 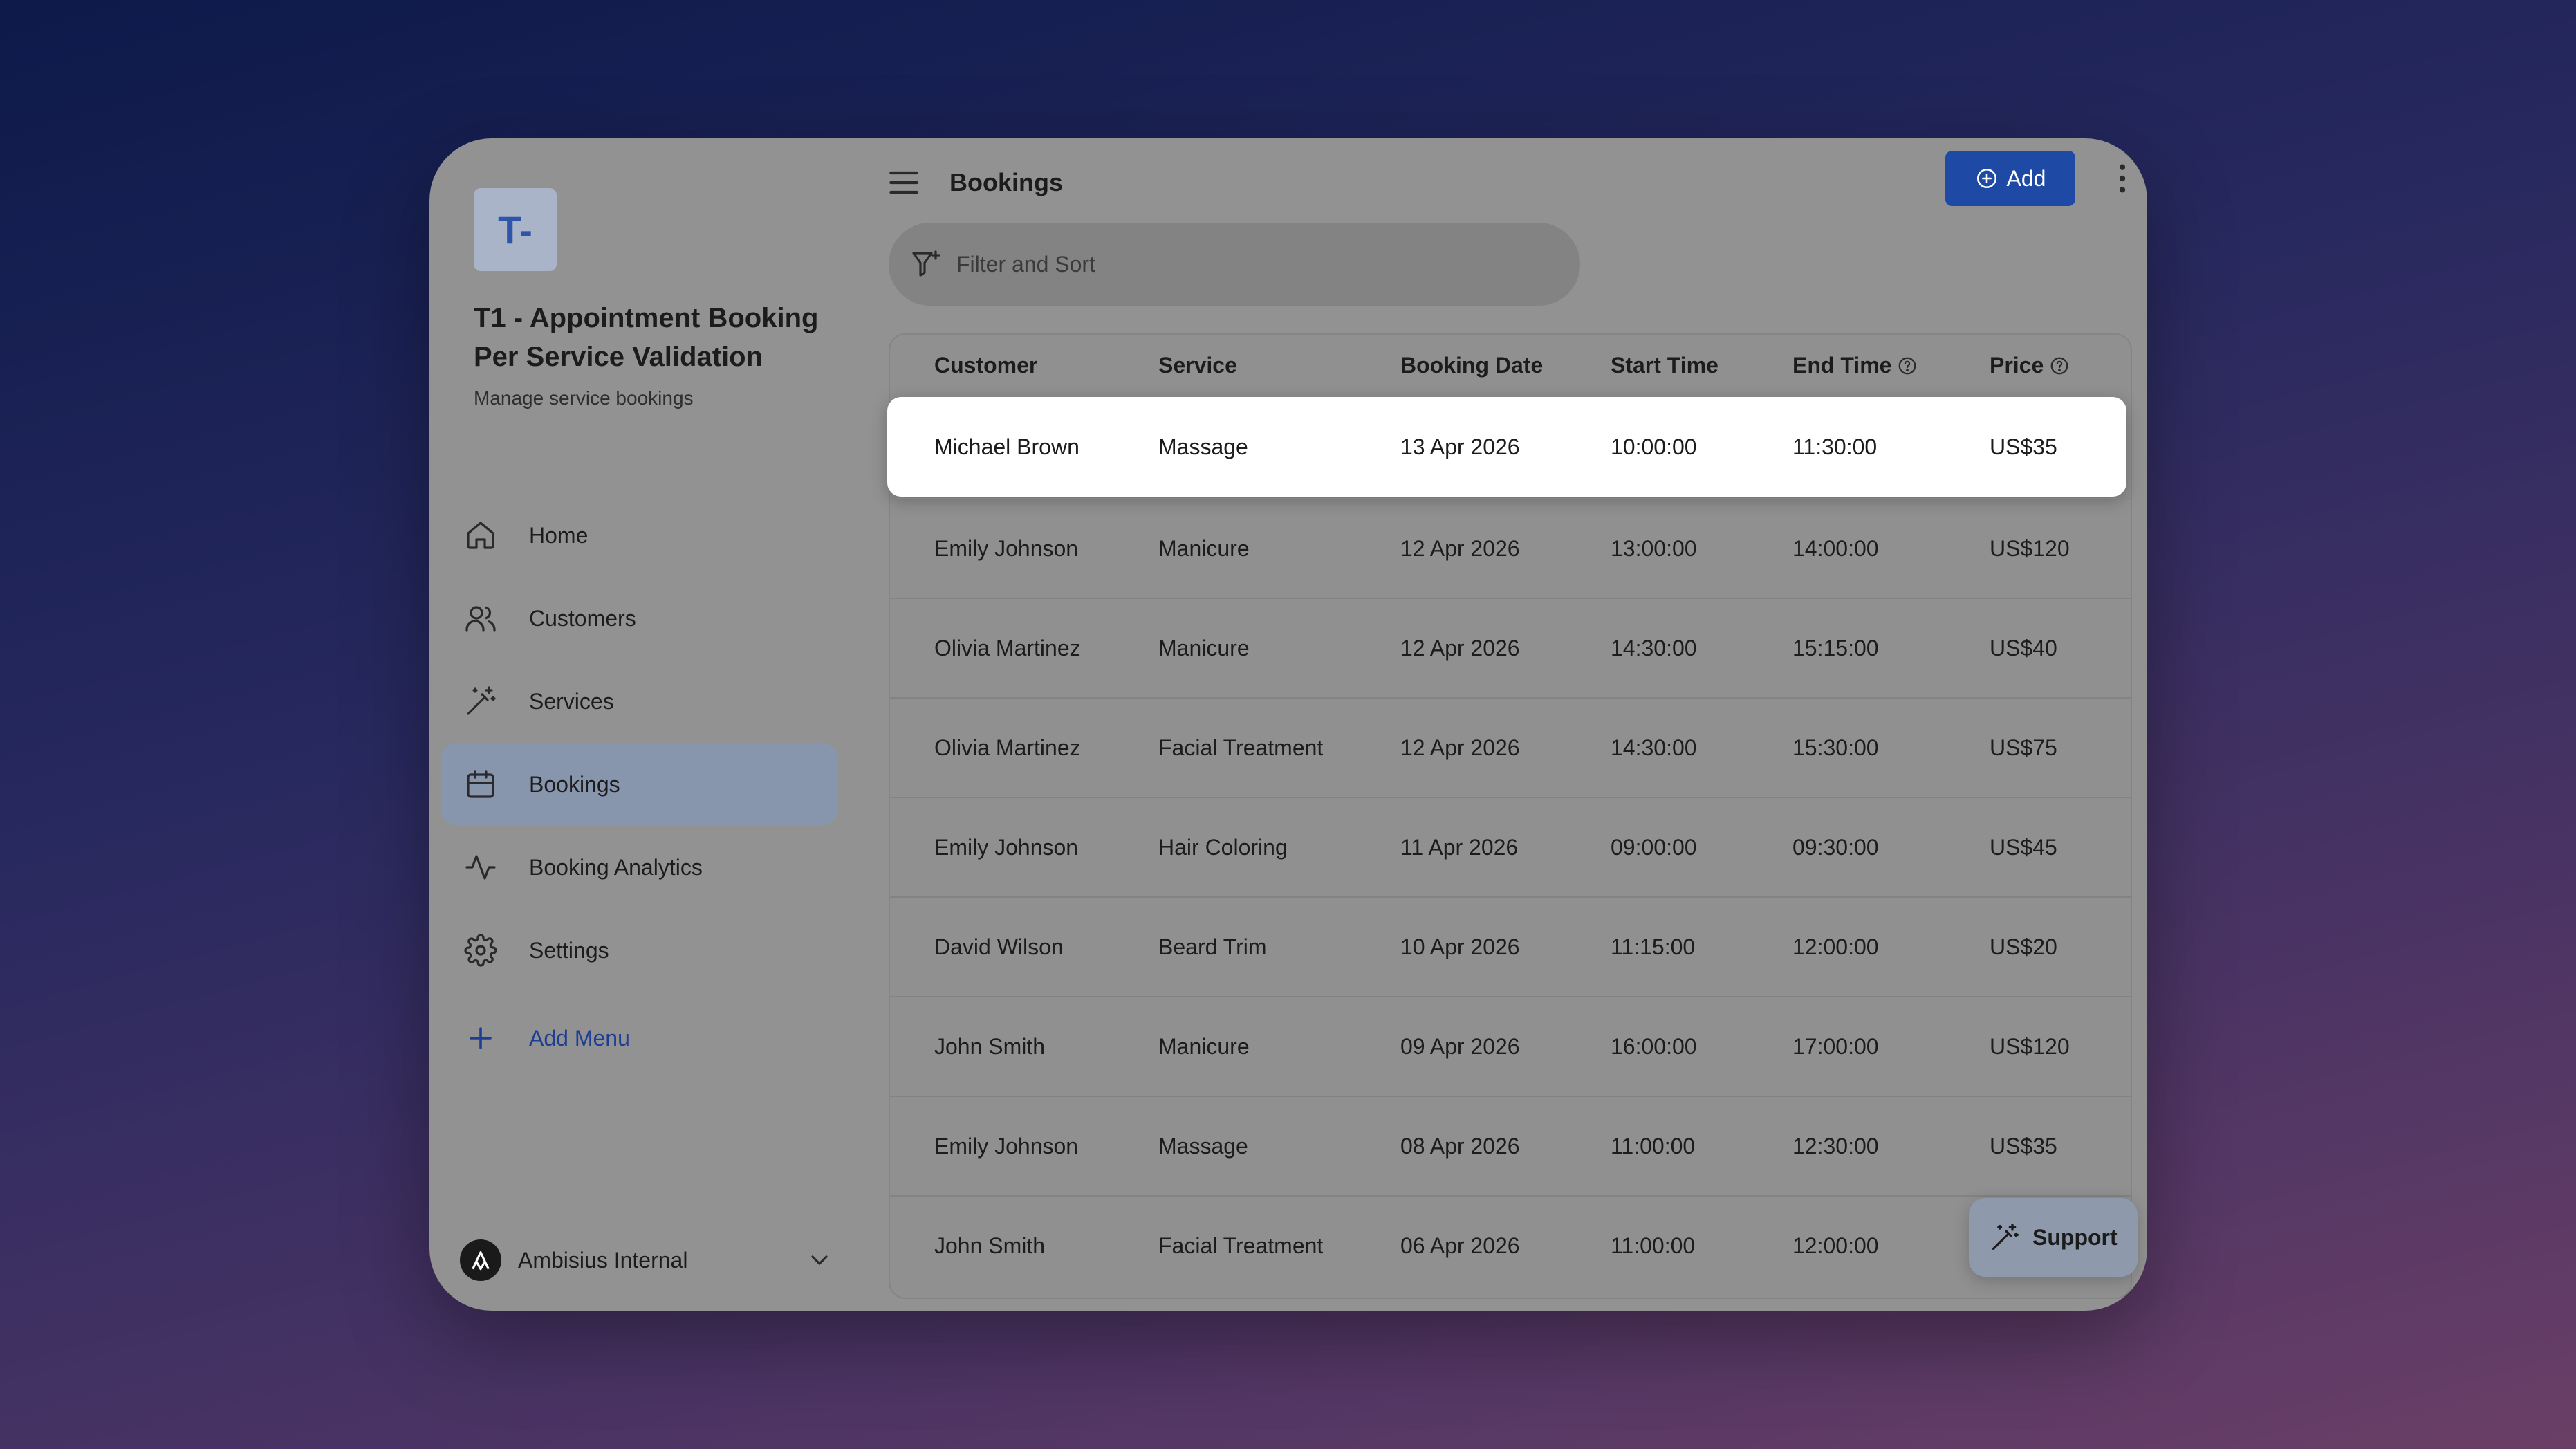 What do you see at coordinates (1654, 446) in the screenshot?
I see `cell-start-time: 10:00:00` at bounding box center [1654, 446].